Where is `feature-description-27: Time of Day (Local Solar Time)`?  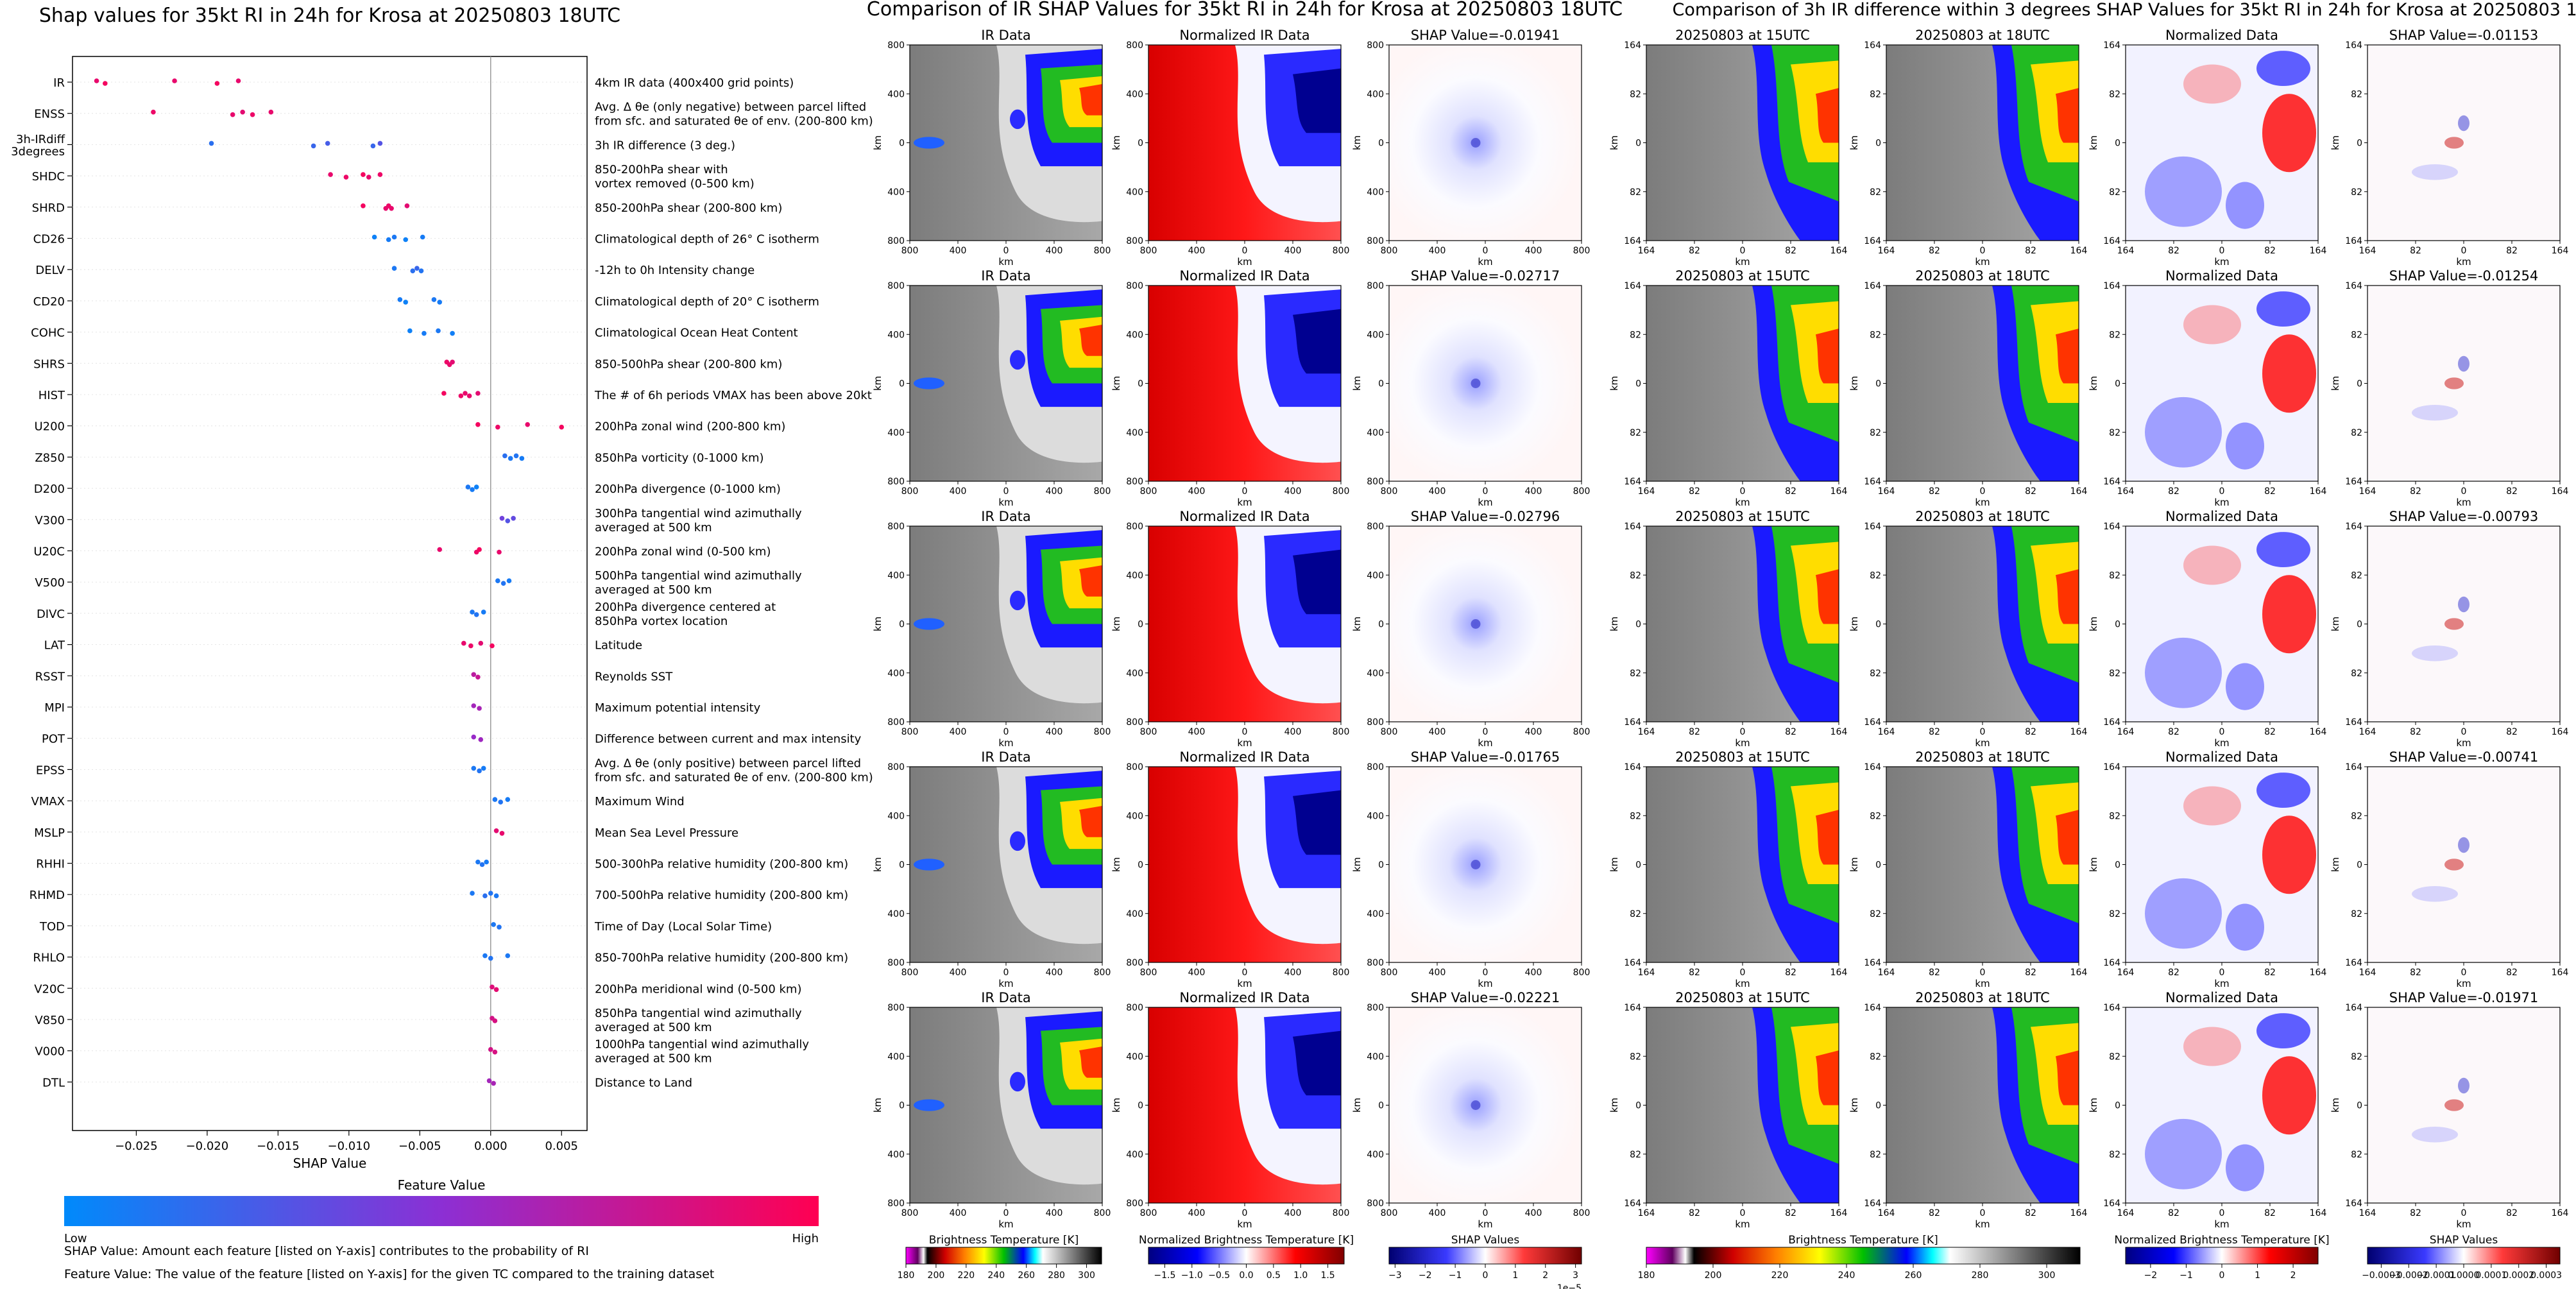
feature-description-27: Time of Day (Local Solar Time) is located at coordinates (683, 927).